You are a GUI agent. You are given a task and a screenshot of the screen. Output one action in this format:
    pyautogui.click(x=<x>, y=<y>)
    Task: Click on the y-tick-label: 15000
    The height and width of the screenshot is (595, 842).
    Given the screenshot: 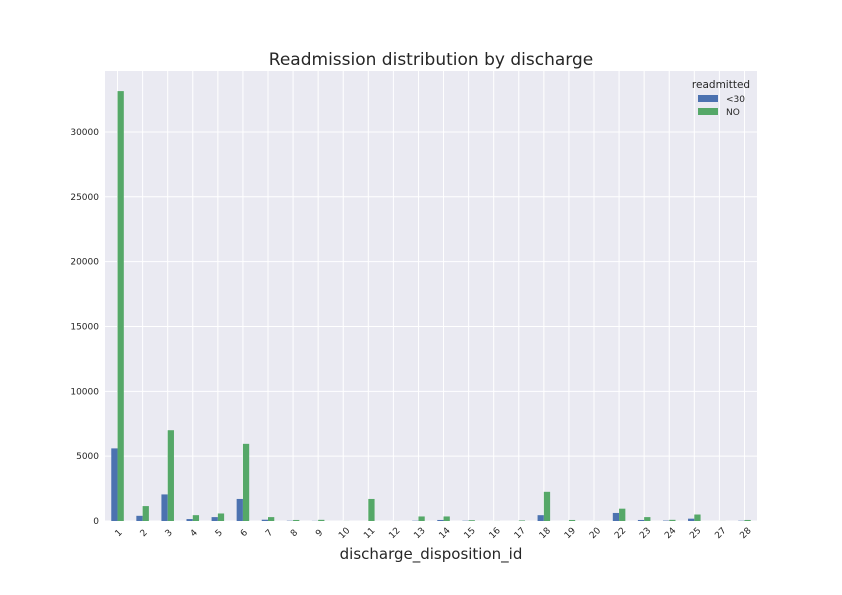 What is the action you would take?
    pyautogui.click(x=84, y=327)
    